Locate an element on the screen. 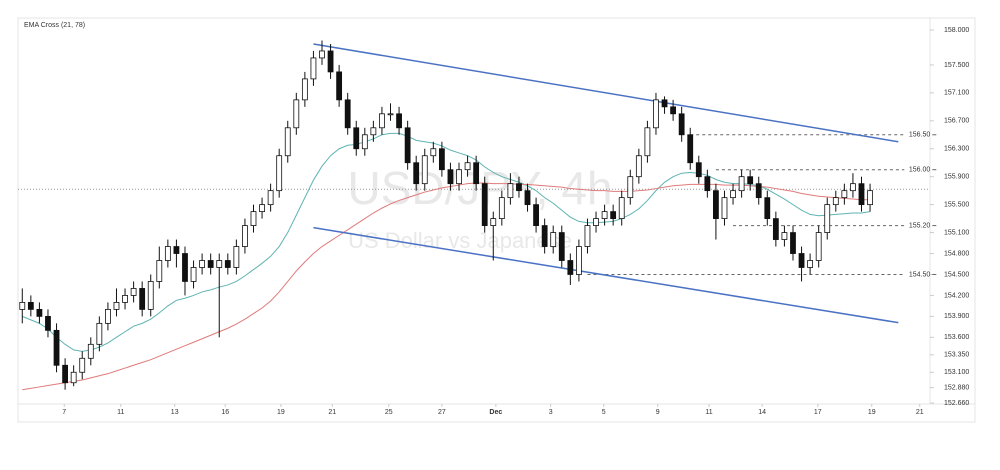 This screenshot has height=470, width=1000. y-tick-label: 157.100 is located at coordinates (956, 93).